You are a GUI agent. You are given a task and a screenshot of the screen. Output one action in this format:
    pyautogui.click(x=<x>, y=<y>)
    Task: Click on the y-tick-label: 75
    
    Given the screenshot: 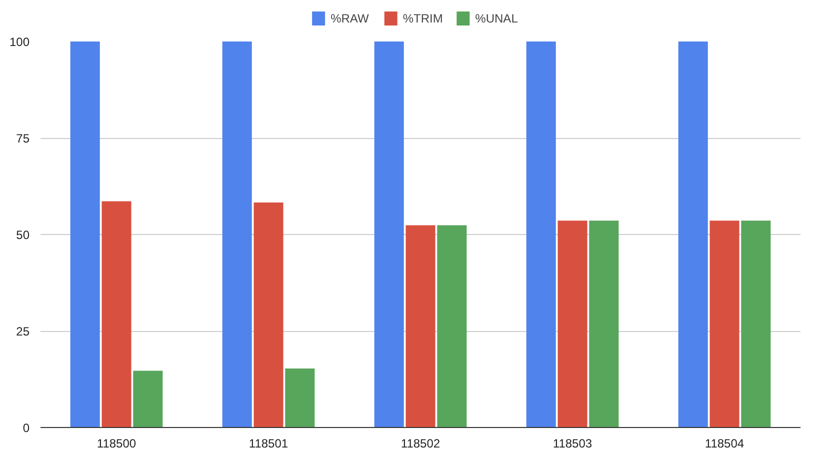 What is the action you would take?
    pyautogui.click(x=23, y=139)
    